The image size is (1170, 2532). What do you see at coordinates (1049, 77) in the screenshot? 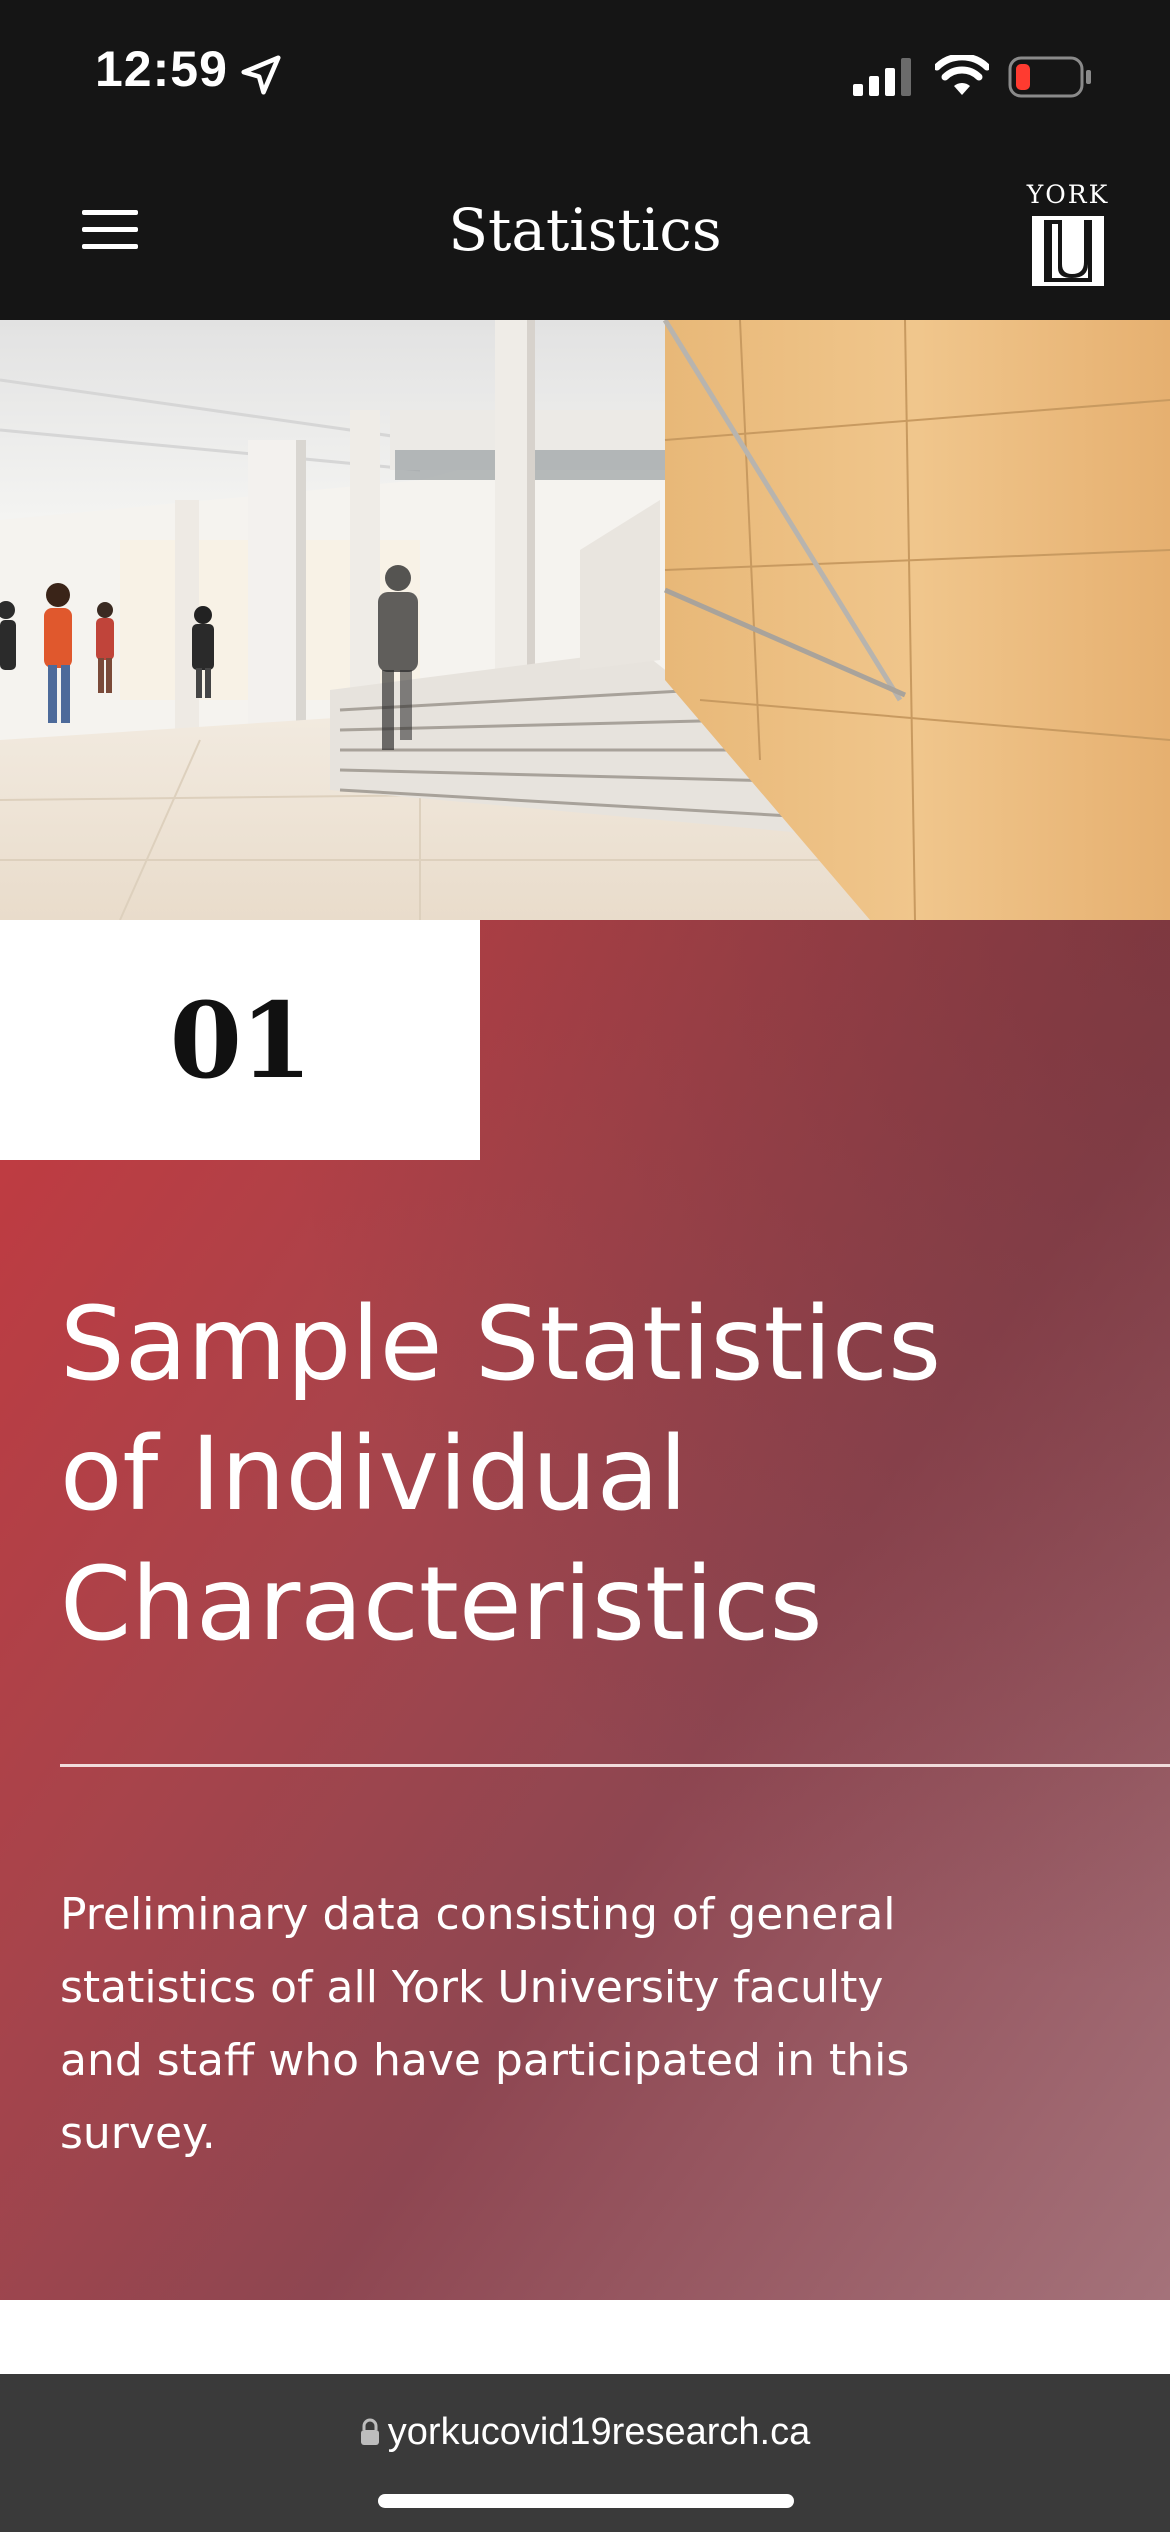
I see `battery-low-icon` at bounding box center [1049, 77].